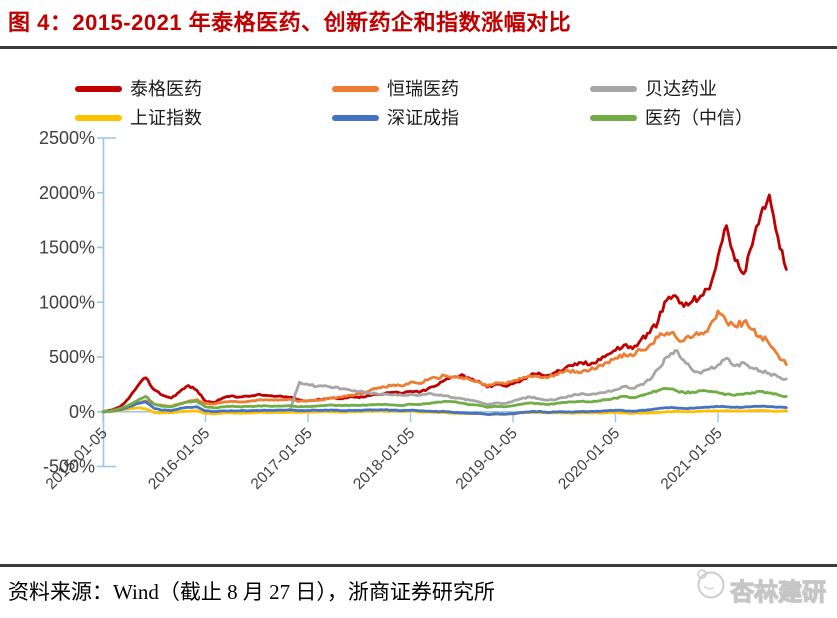 The width and height of the screenshot is (837, 618). What do you see at coordinates (699, 118) in the screenshot?
I see `legend-label: 医药（中信）` at bounding box center [699, 118].